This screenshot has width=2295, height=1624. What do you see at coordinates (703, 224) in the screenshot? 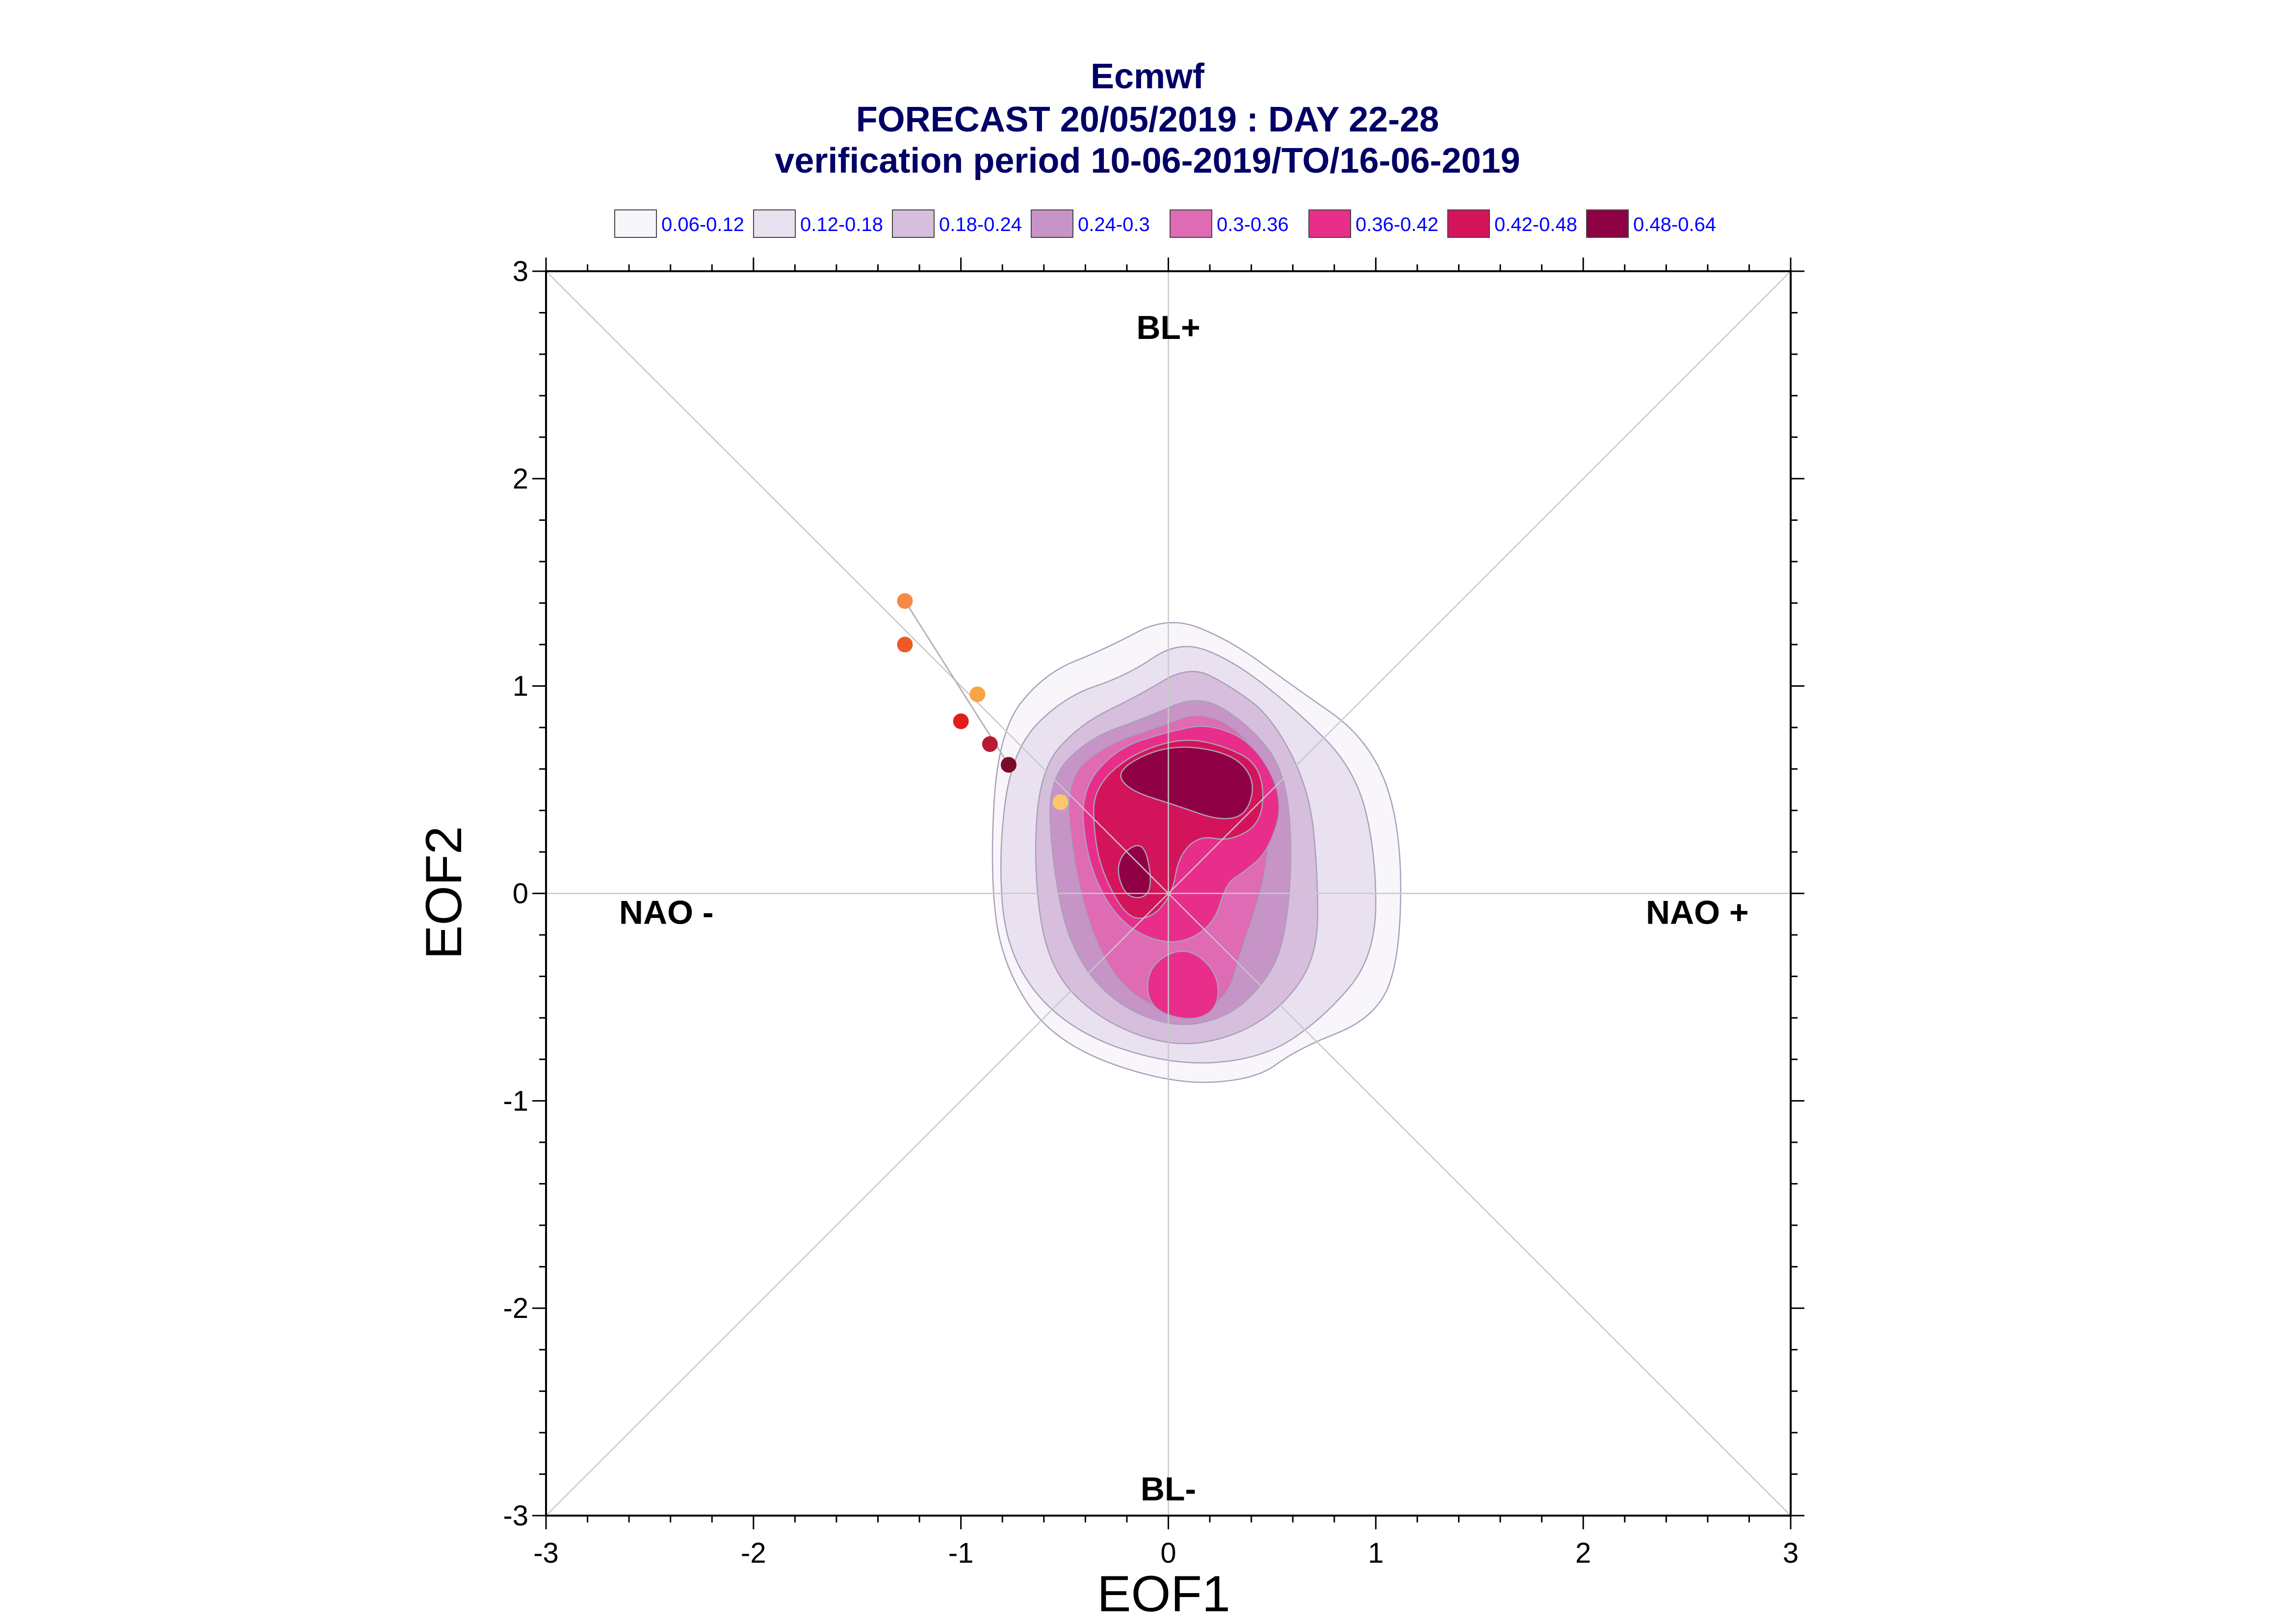
I see `legend-label: 0.06-0.12` at bounding box center [703, 224].